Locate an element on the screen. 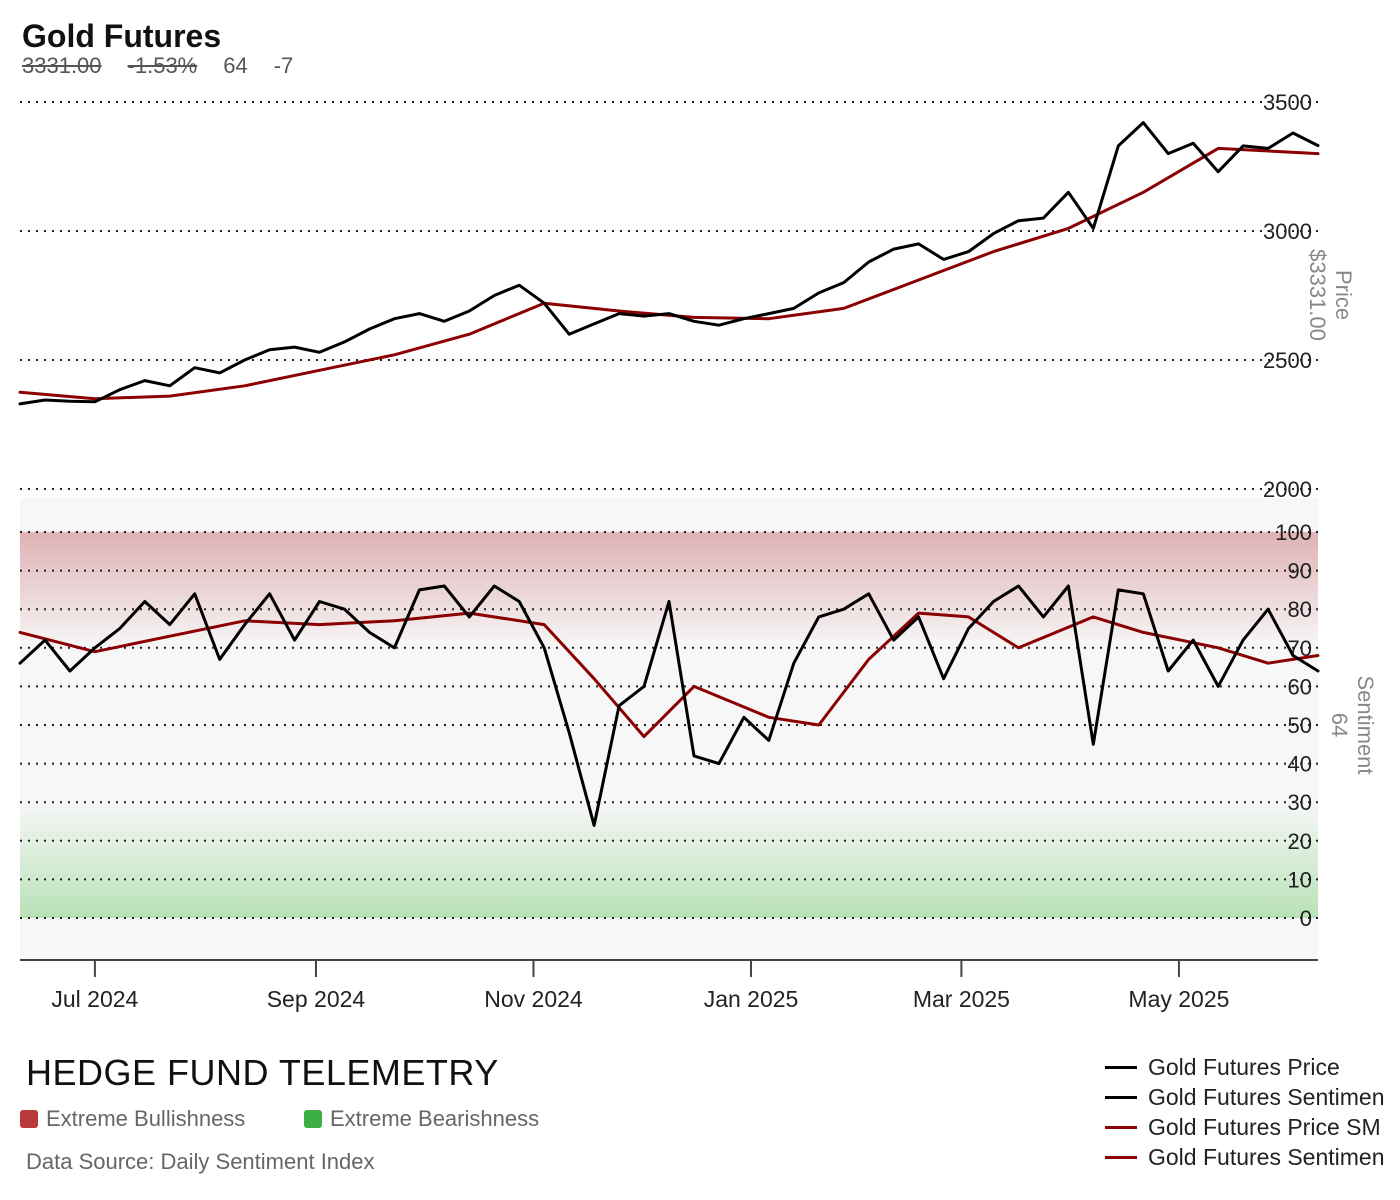 Image resolution: width=1400 pixels, height=1200 pixels. legend-line-price-sma is located at coordinates (1121, 1127).